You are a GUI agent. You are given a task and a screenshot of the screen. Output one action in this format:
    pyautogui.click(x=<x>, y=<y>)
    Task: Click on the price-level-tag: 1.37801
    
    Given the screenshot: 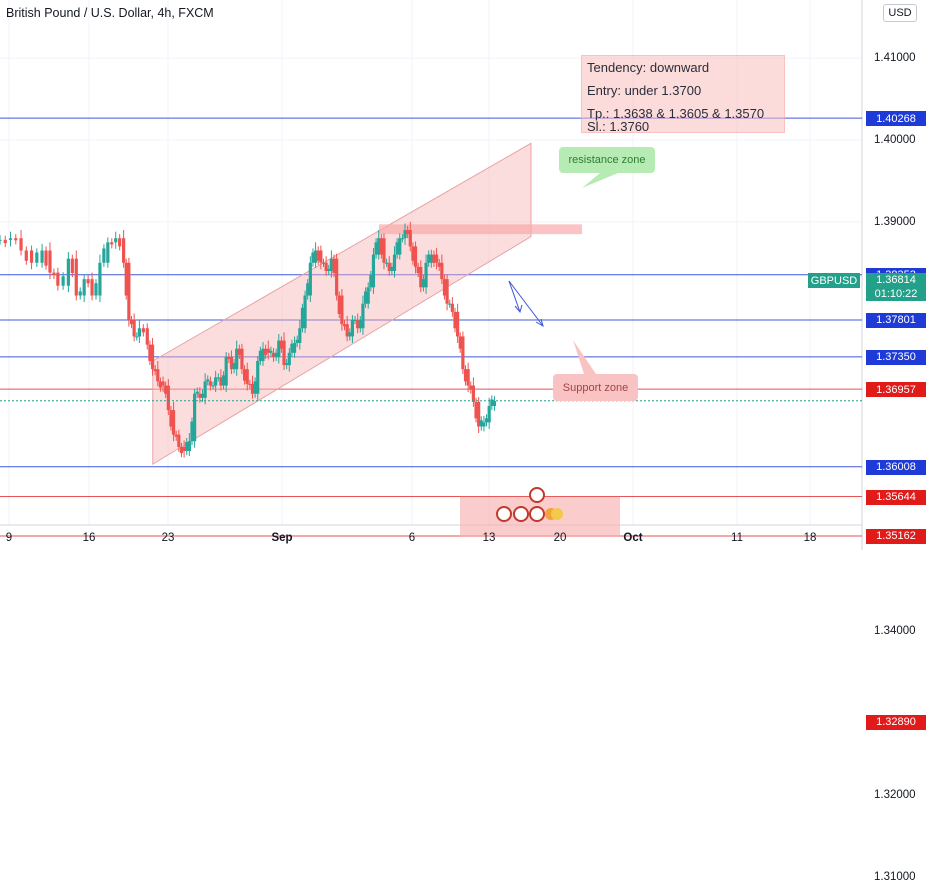 What is the action you would take?
    pyautogui.click(x=896, y=320)
    